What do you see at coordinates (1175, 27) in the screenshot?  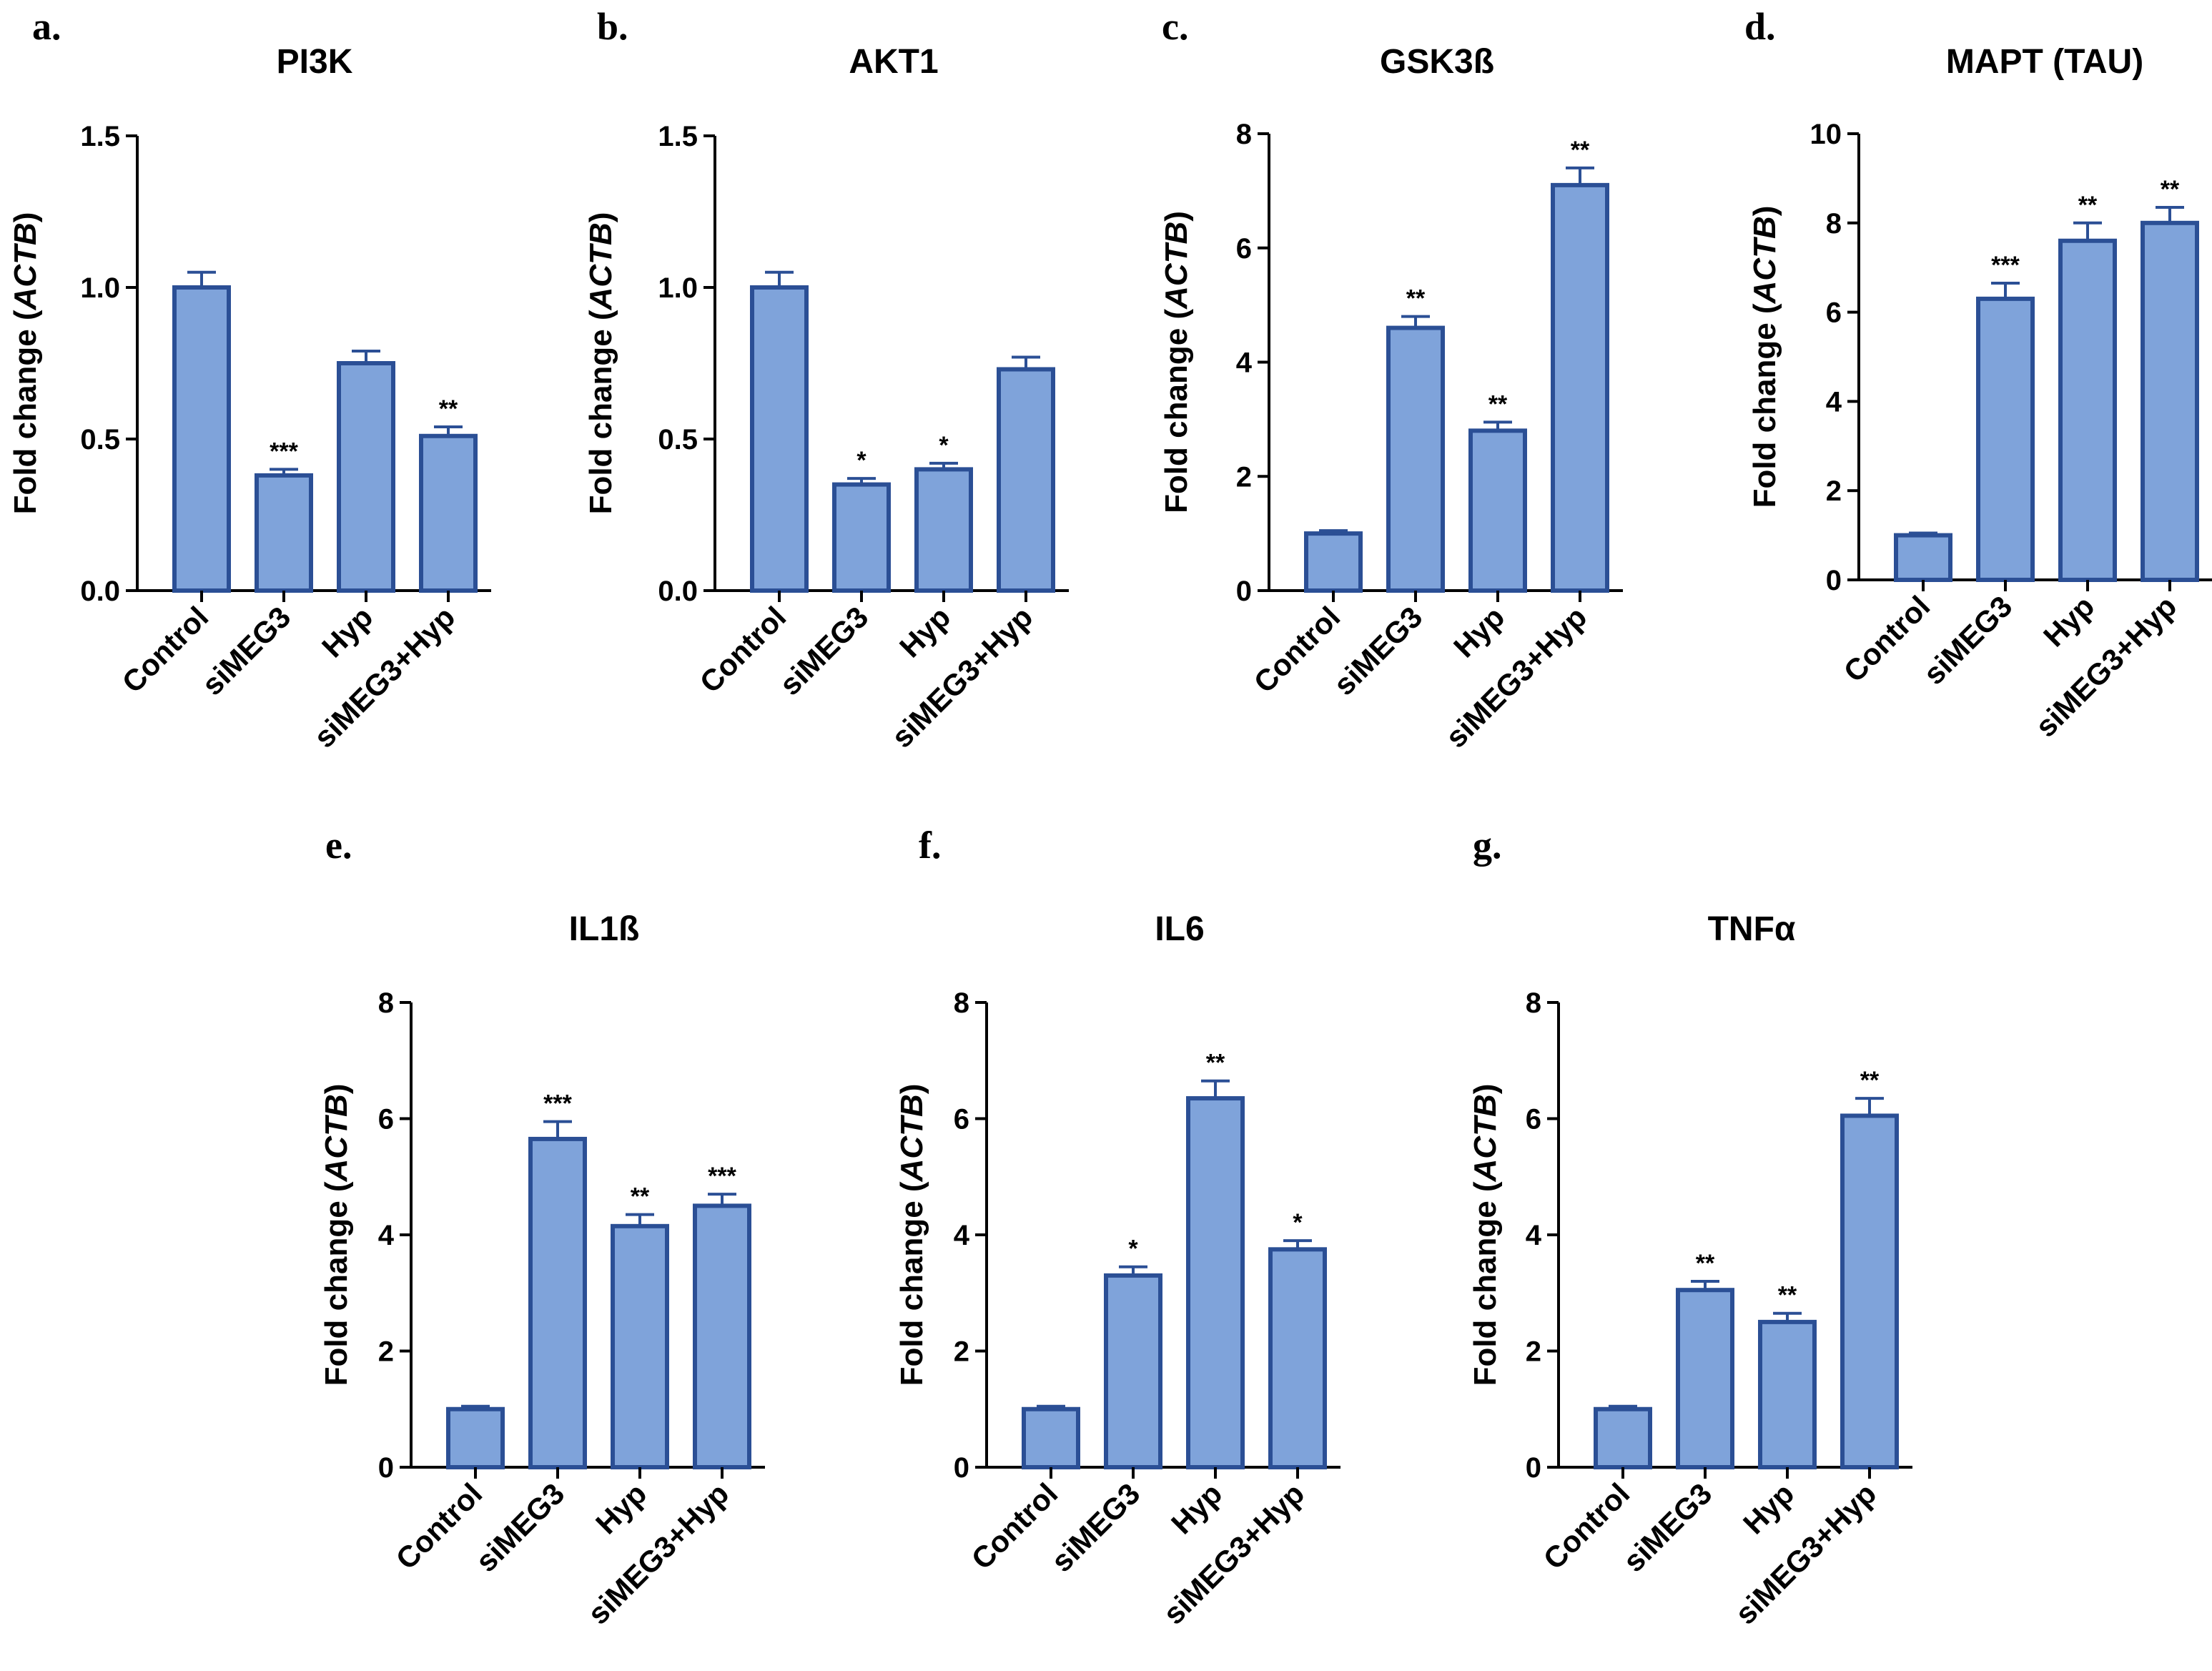 I see `panel-label: c.` at bounding box center [1175, 27].